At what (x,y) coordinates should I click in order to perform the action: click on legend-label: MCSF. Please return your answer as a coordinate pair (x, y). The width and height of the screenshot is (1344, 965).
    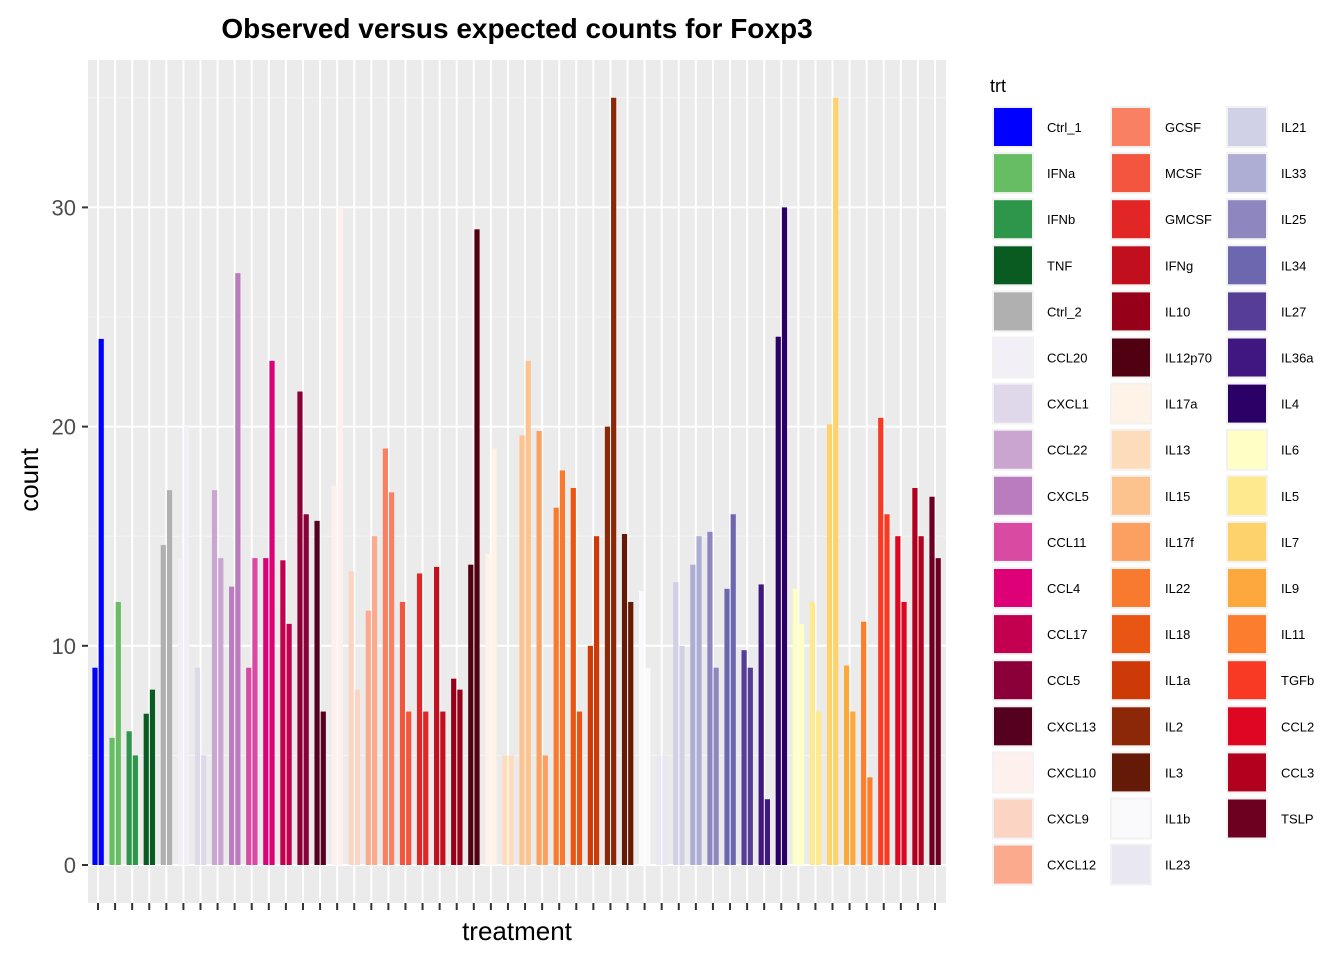
    Looking at the image, I should click on (1183, 173).